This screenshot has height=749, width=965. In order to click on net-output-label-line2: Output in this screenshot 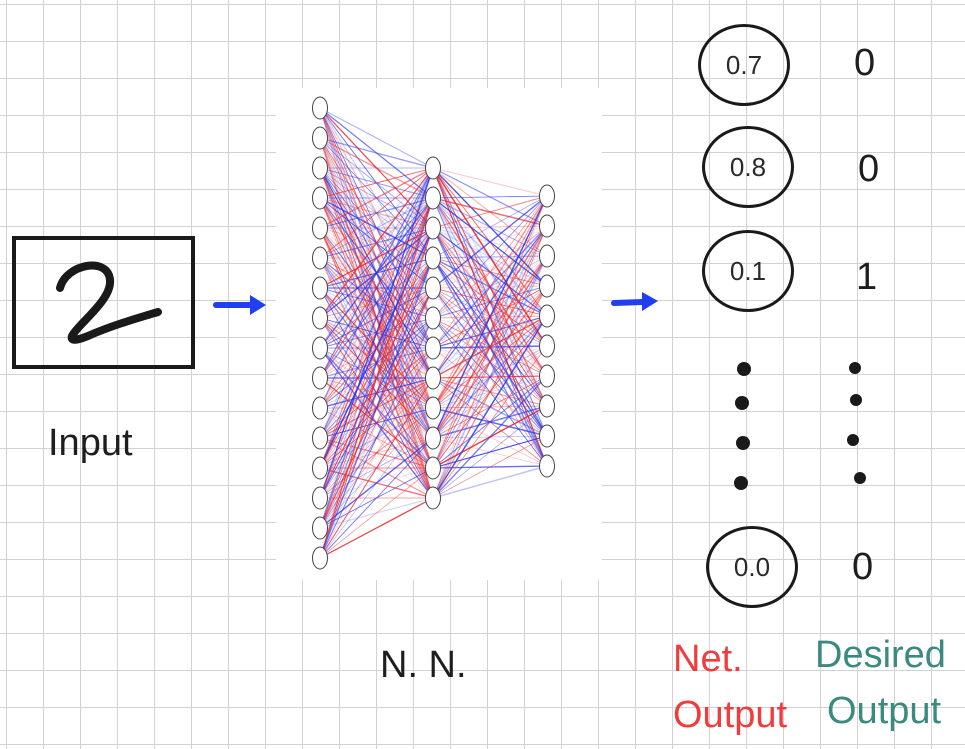, I will do `click(730, 715)`.